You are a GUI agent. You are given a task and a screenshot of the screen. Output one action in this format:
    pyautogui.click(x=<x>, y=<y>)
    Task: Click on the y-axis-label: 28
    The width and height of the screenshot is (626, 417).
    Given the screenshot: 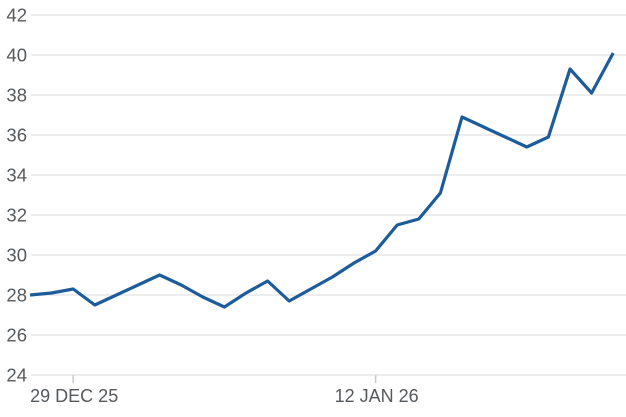 What is the action you would take?
    pyautogui.click(x=16, y=295)
    